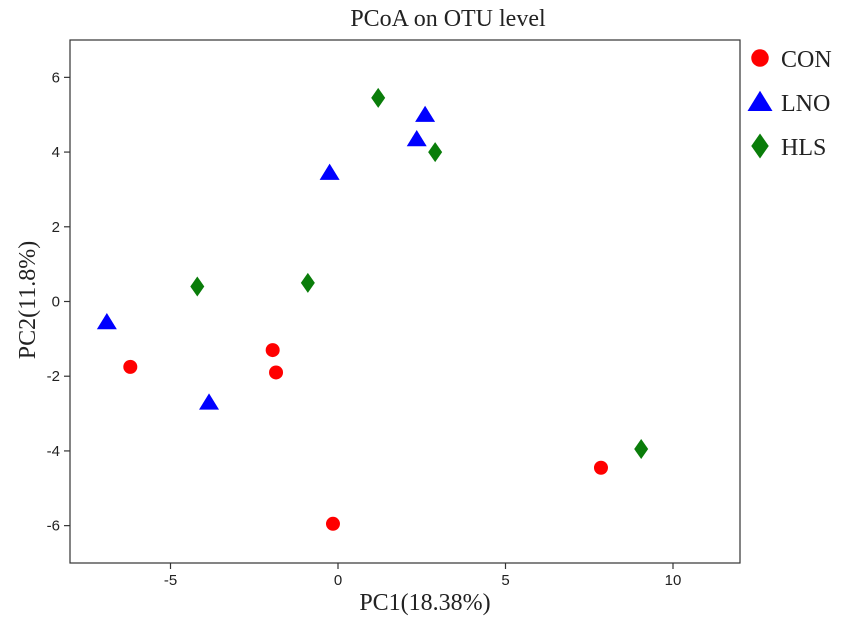 This screenshot has width=850, height=622. What do you see at coordinates (673, 580) in the screenshot?
I see `x-tick-label: 10` at bounding box center [673, 580].